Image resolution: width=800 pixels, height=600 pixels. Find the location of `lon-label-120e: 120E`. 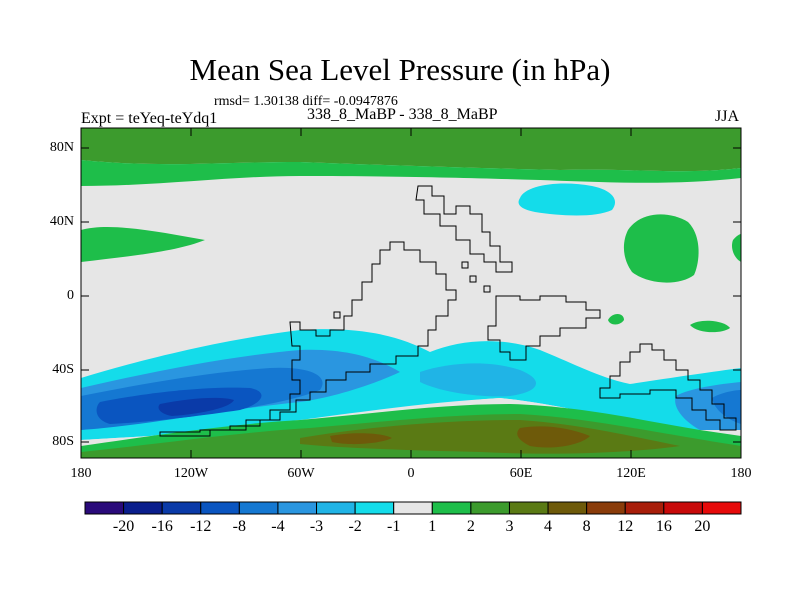

lon-label-120e: 120E is located at coordinates (631, 473).